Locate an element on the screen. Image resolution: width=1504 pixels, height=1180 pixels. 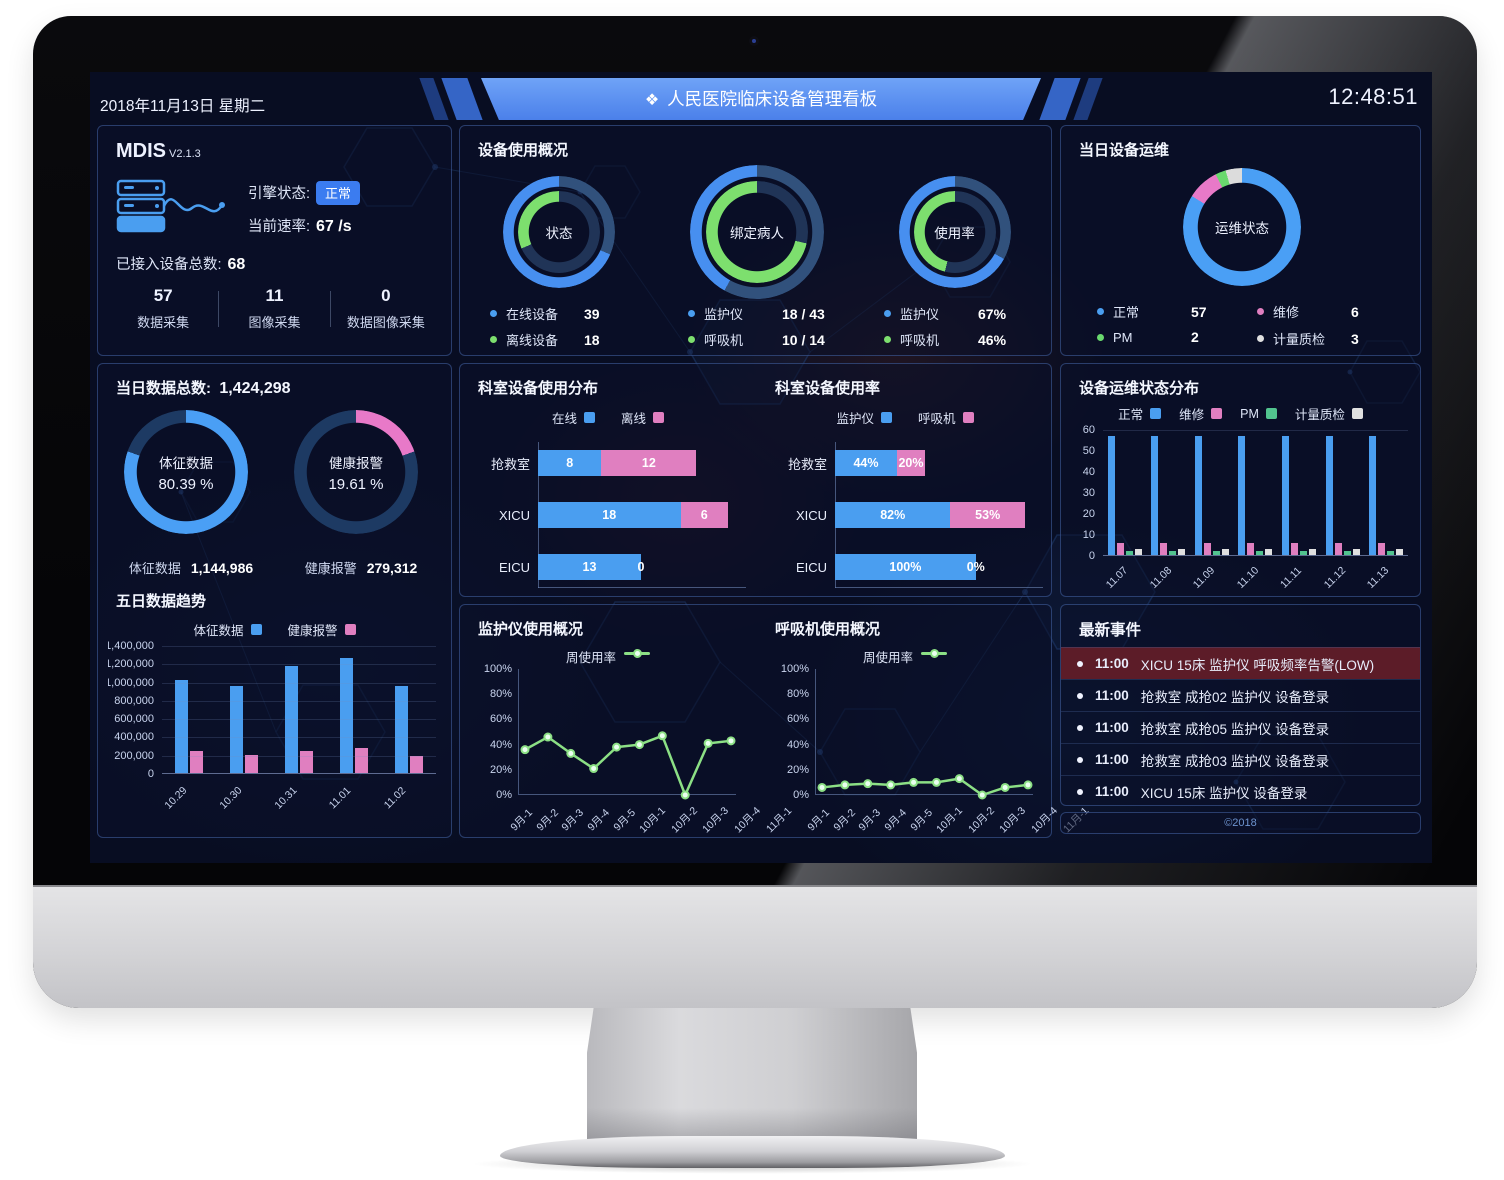
bar-value-label: 13 is located at coordinates (589, 567).